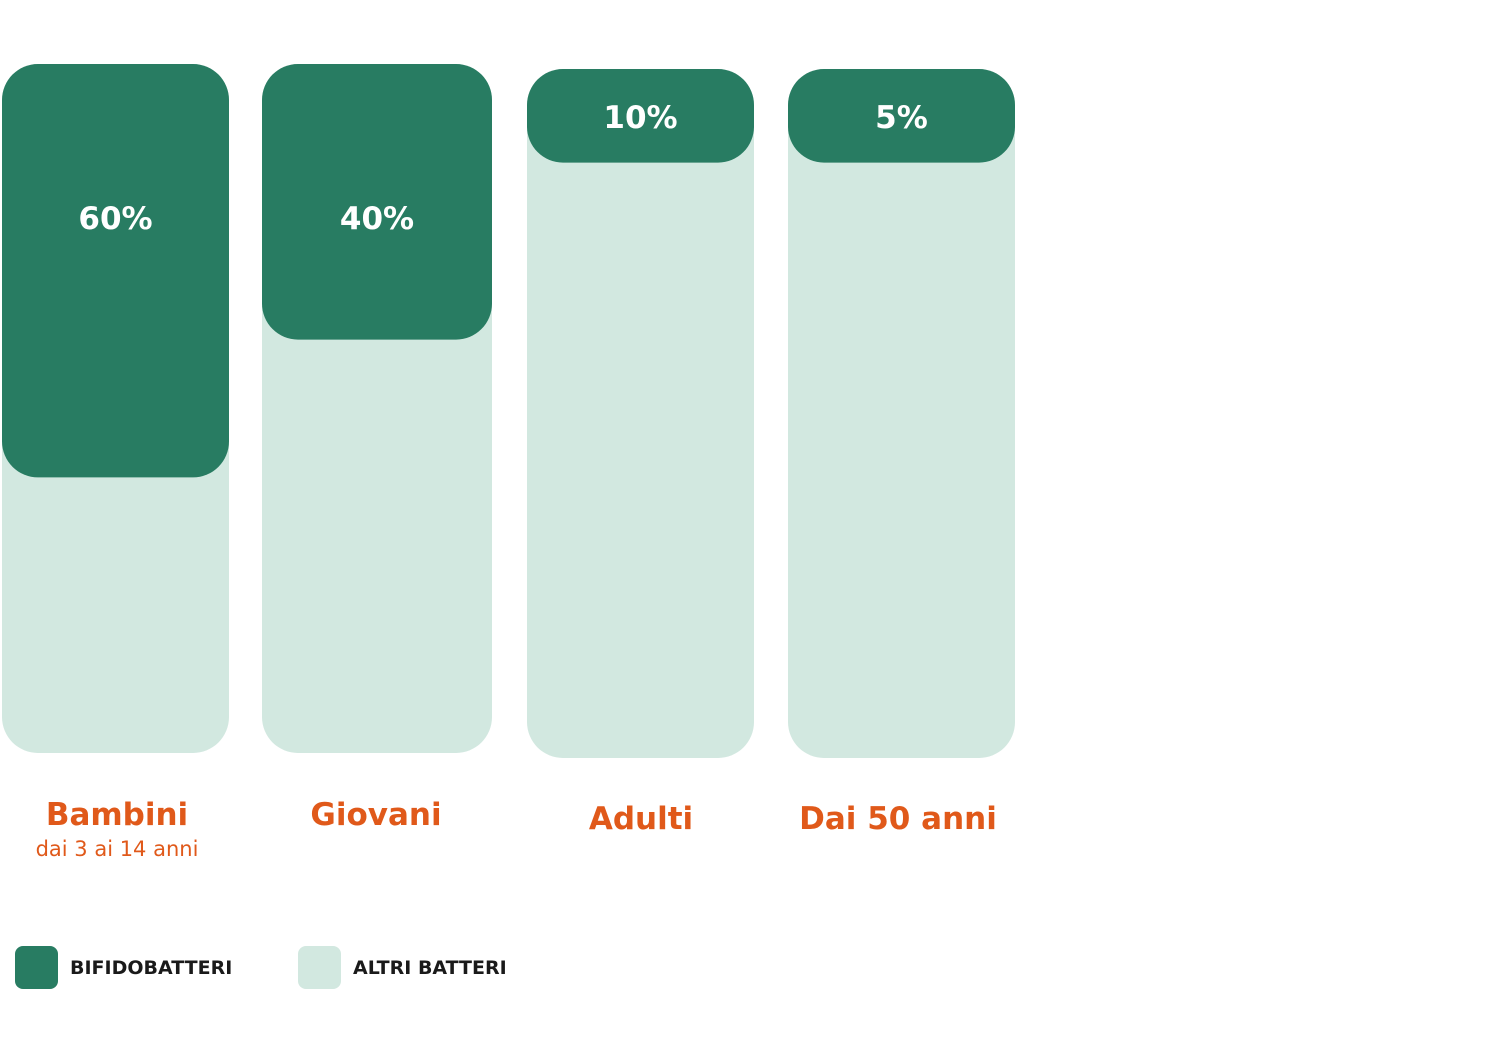 This screenshot has width=1500, height=1038. Describe the element at coordinates (641, 819) in the screenshot. I see `category-label-adulti: Adulti` at that location.